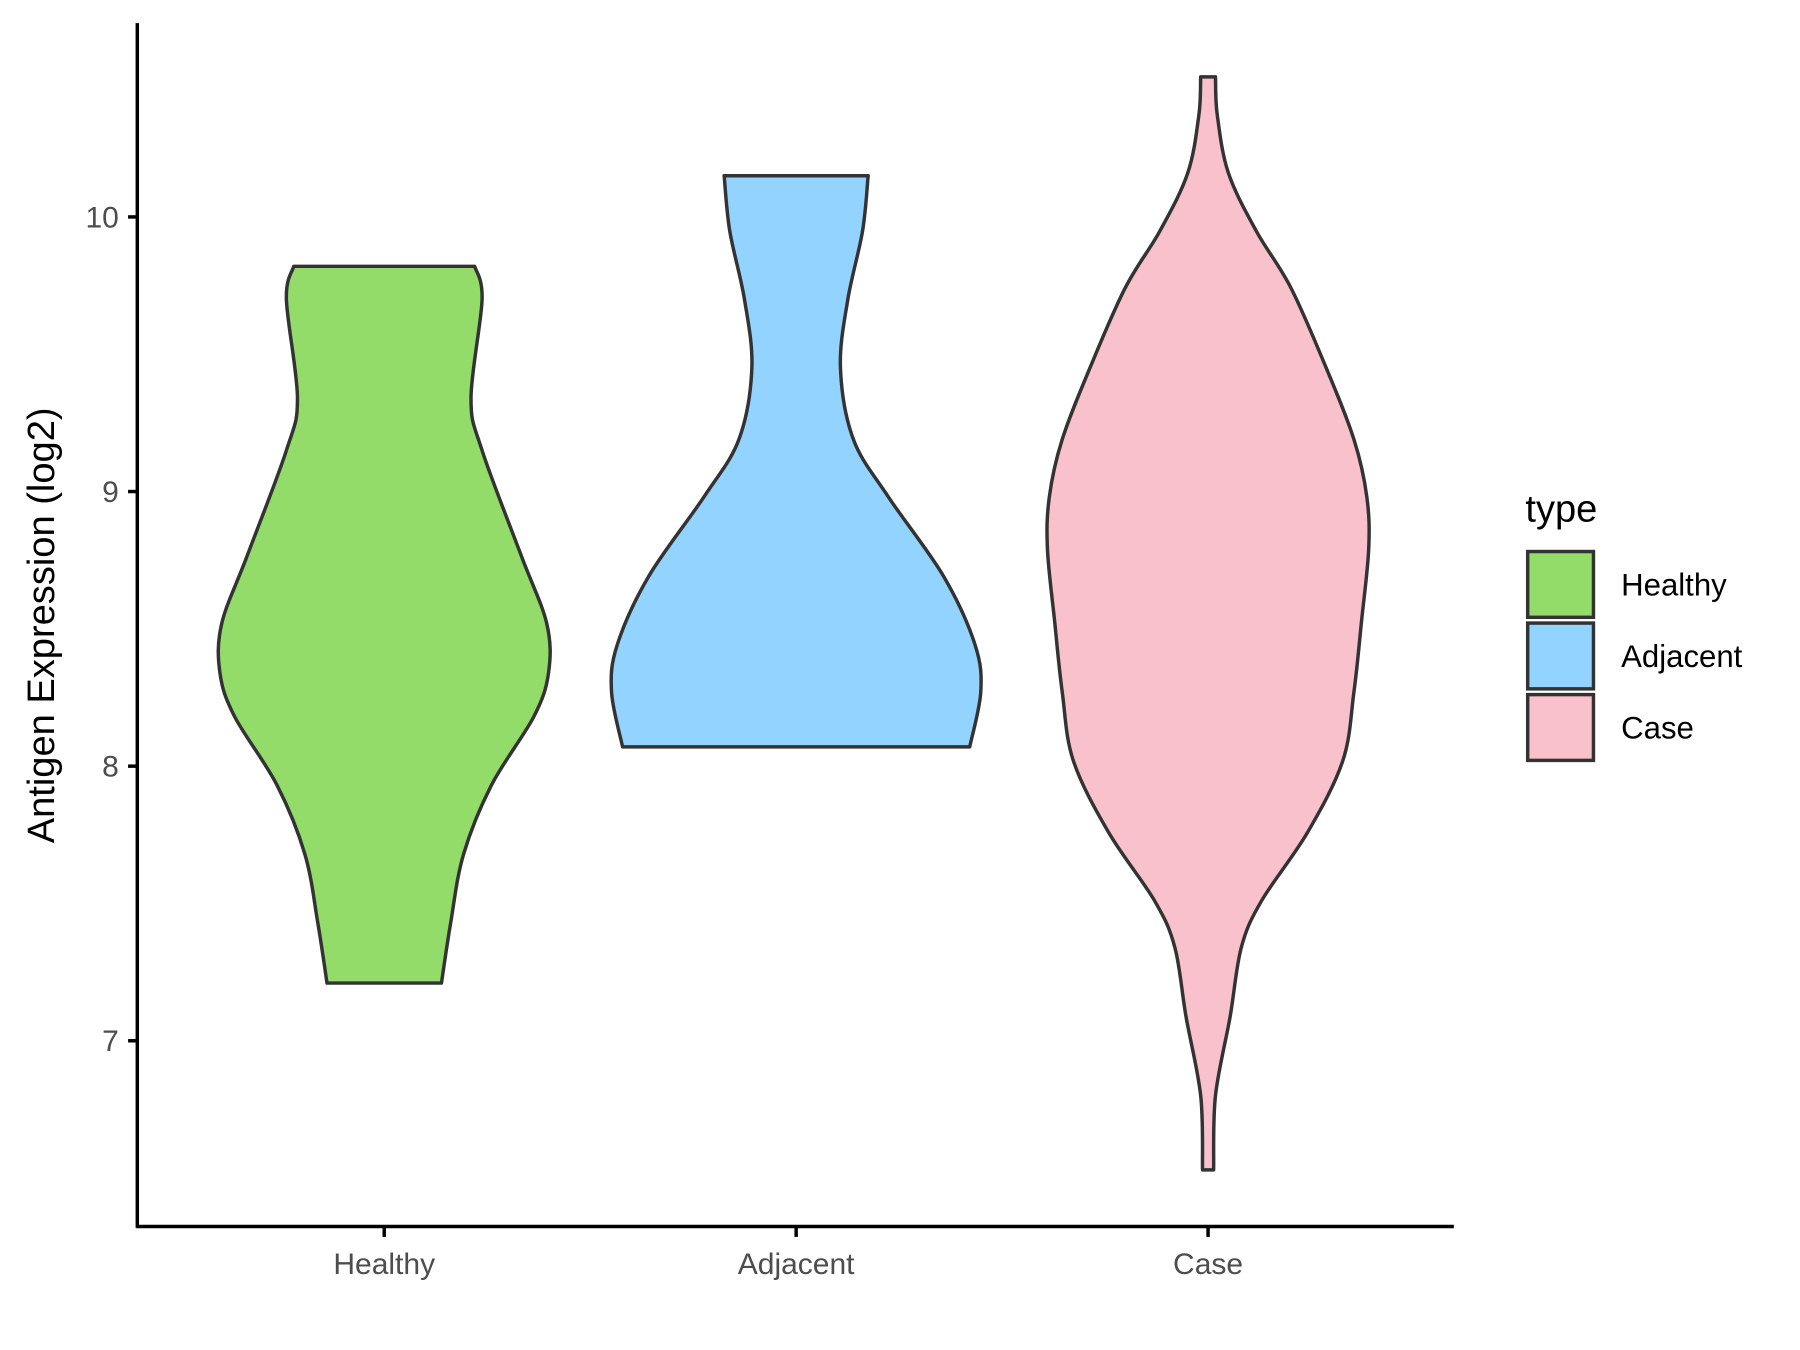 This screenshot has width=1800, height=1350. I want to click on x-tick-label: Healthy, so click(384, 1264).